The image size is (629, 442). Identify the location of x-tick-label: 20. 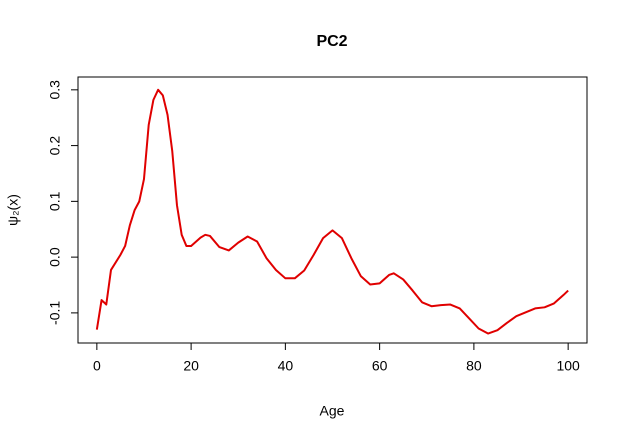
(191, 366).